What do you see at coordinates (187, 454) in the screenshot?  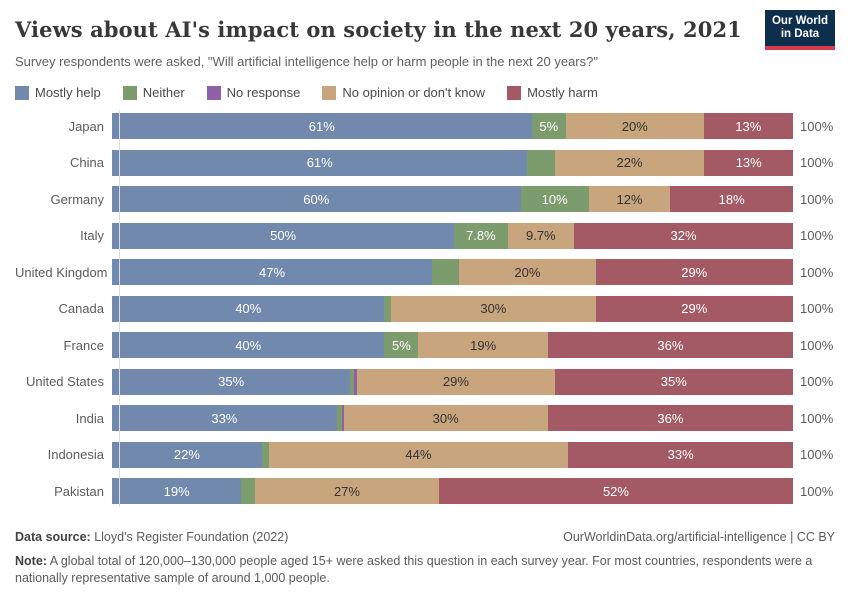 I see `bar-segment-help: 22%` at bounding box center [187, 454].